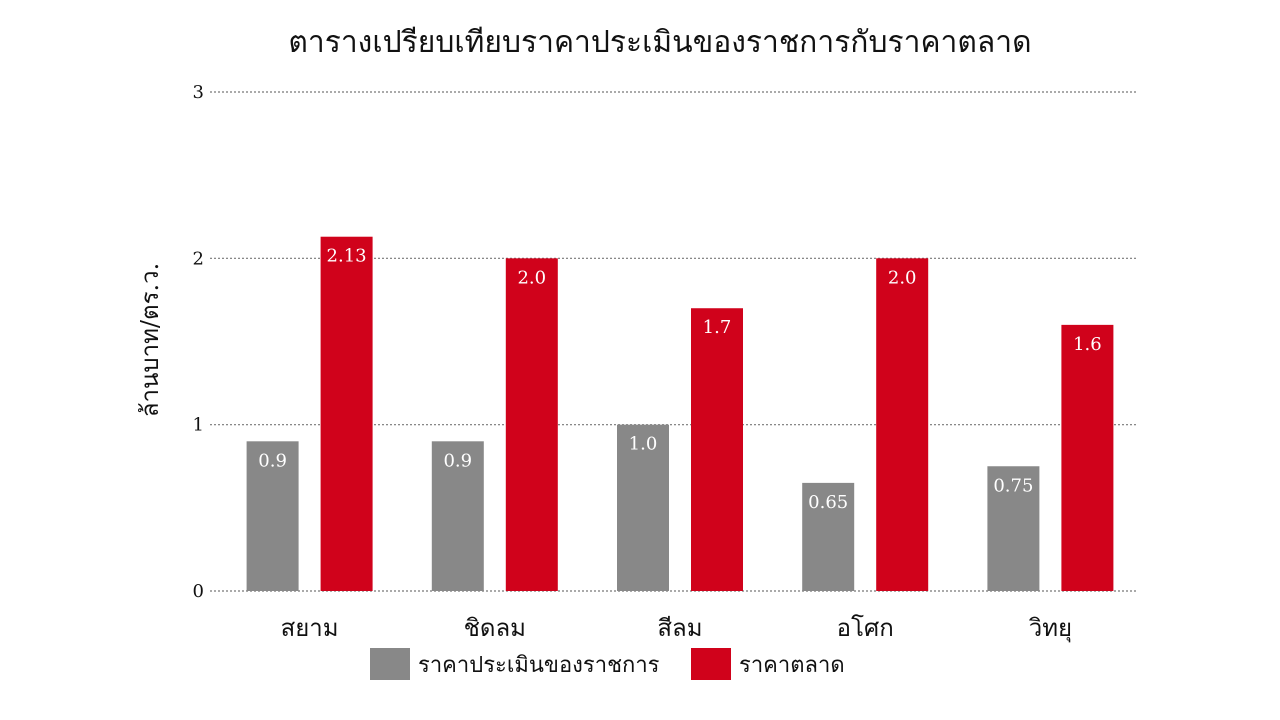  Describe the element at coordinates (198, 258) in the screenshot. I see `y-tick-label: 2` at that location.